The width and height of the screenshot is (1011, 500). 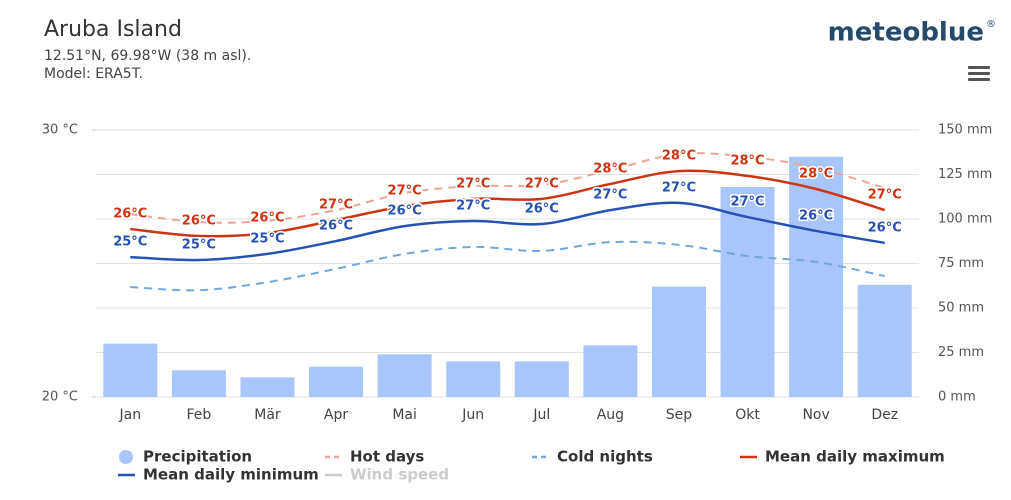 I want to click on title: Aruba Island, so click(x=113, y=29).